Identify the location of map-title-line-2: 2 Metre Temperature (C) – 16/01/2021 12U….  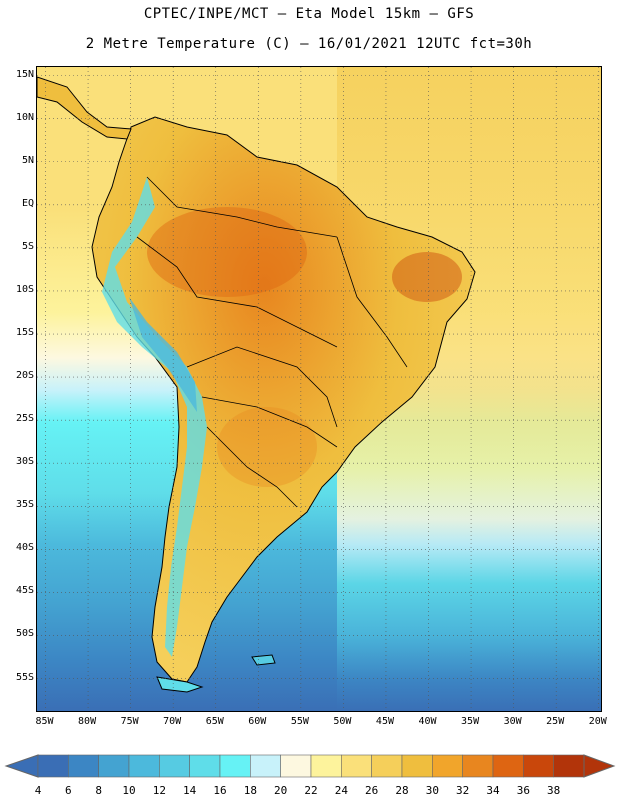
(309, 44).